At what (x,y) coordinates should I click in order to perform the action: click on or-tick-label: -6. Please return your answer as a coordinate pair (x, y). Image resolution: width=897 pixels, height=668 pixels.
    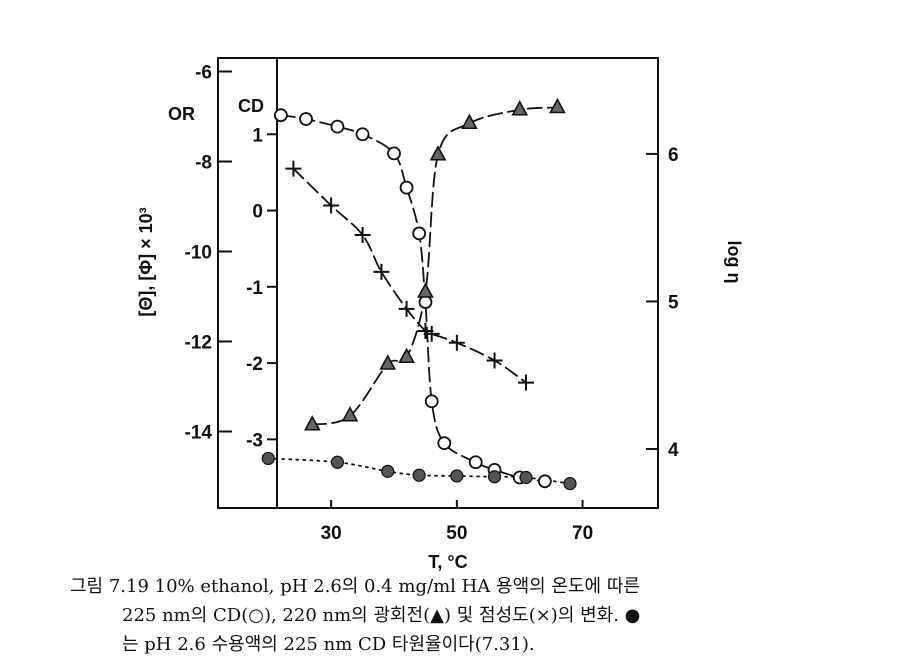
    Looking at the image, I should click on (203, 73).